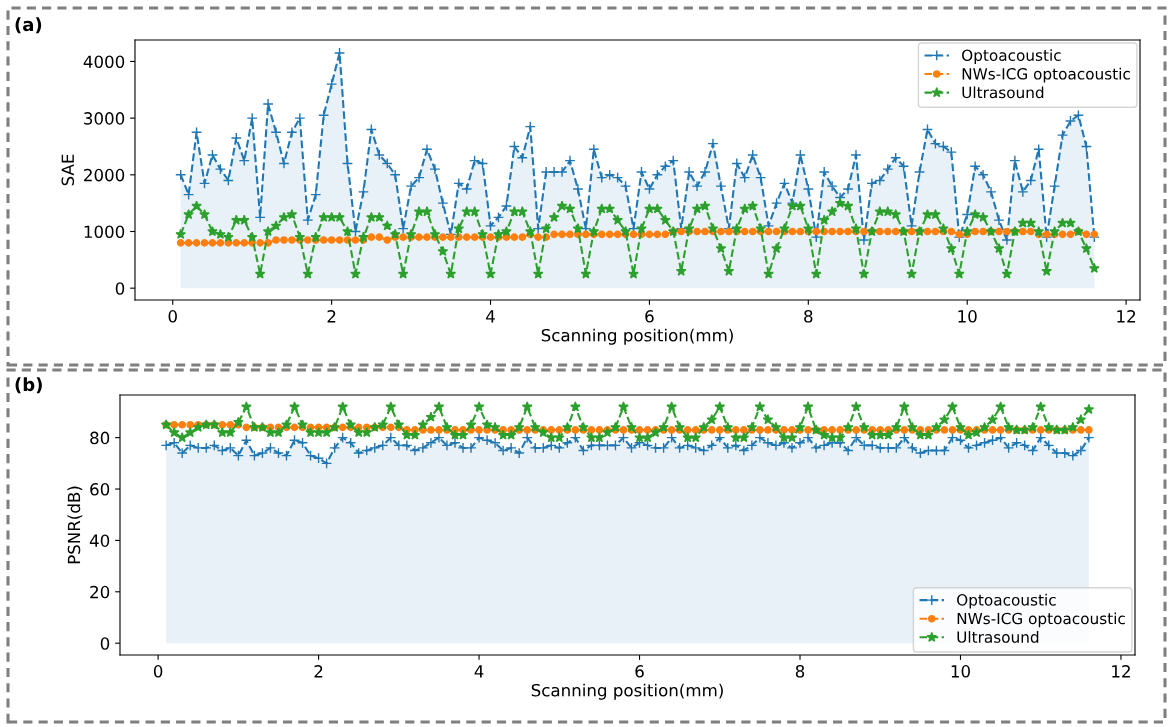 The width and height of the screenshot is (1173, 727). What do you see at coordinates (104, 118) in the screenshot?
I see `y-tick-label: 3000` at bounding box center [104, 118].